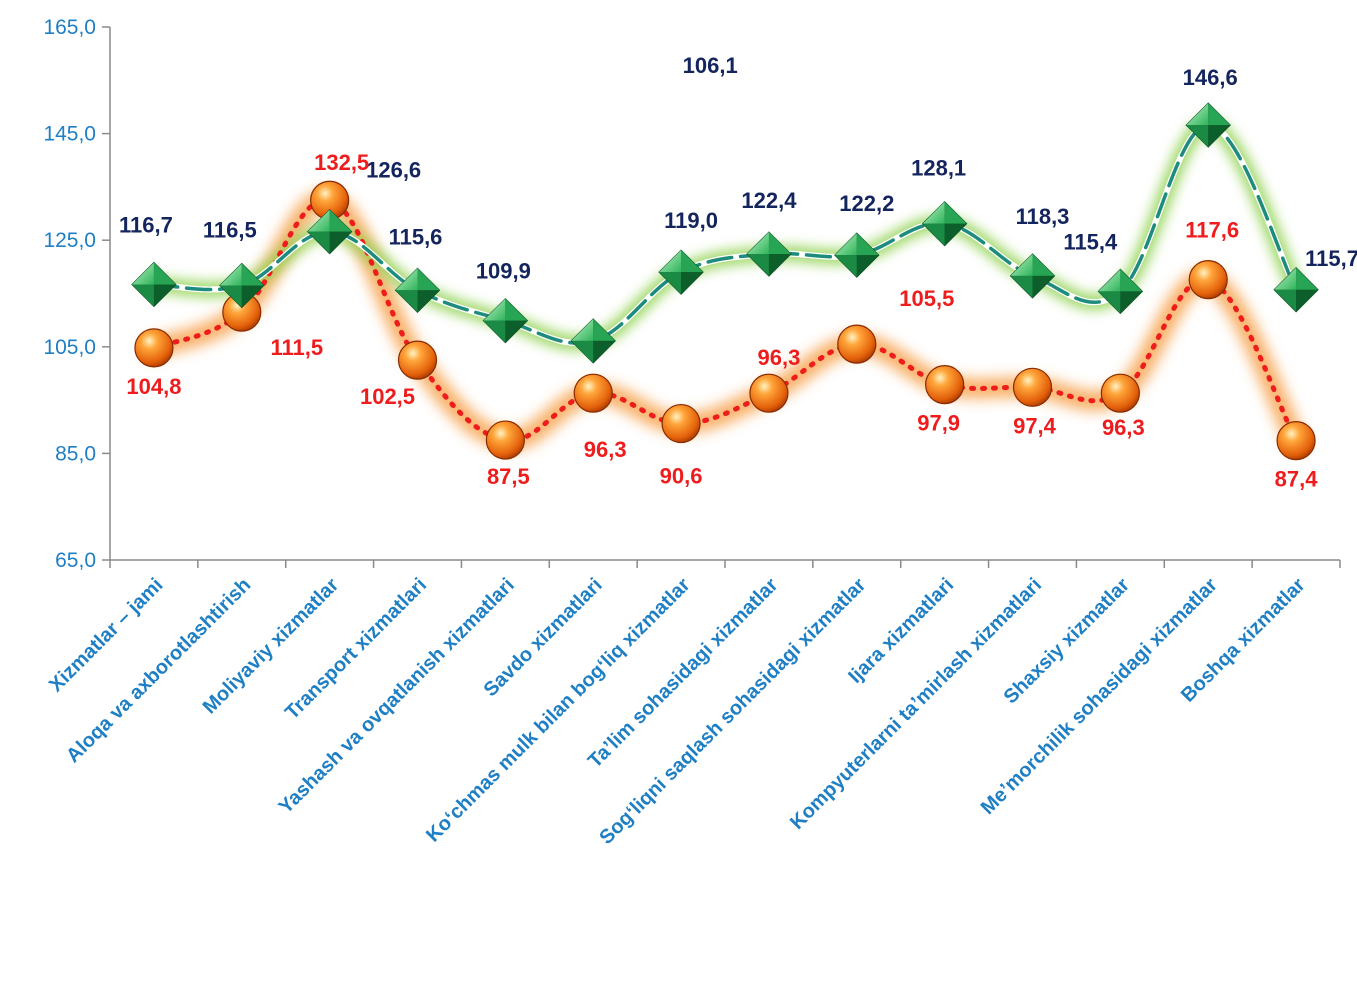 The width and height of the screenshot is (1357, 986). I want to click on y-axis: 65,0 85,0 105,0 125,0 145,0 165,0, so click(77, 294).